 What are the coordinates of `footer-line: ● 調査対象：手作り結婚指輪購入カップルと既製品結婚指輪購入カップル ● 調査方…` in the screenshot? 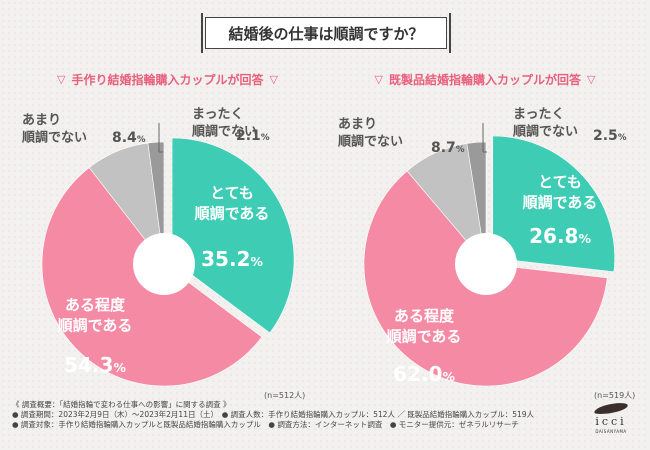 It's located at (265, 424).